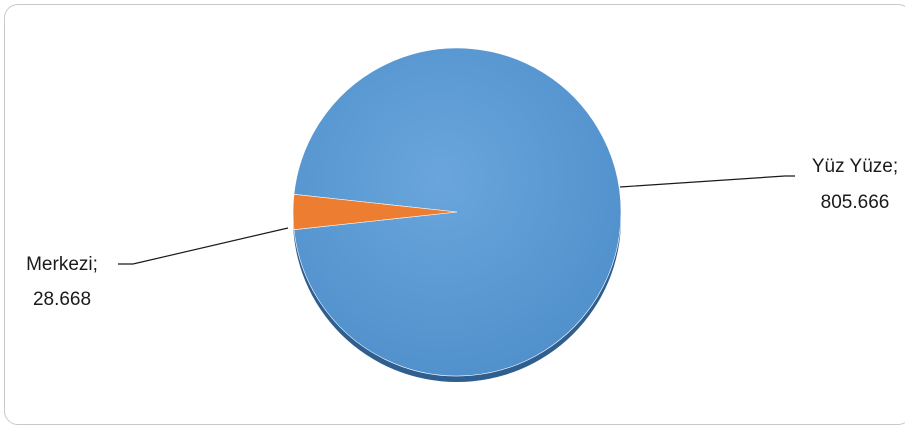 This screenshot has height=431, width=905. I want to click on leader-line-yuz-yuze, so click(707, 181).